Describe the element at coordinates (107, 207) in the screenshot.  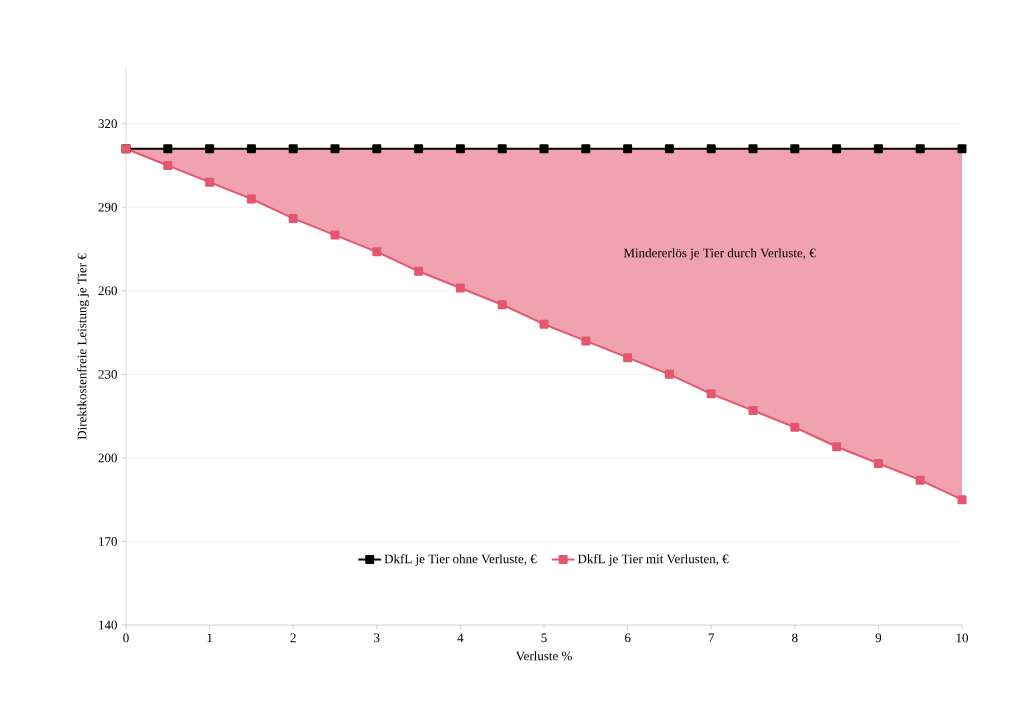
I see `y-tick-label: 290` at that location.